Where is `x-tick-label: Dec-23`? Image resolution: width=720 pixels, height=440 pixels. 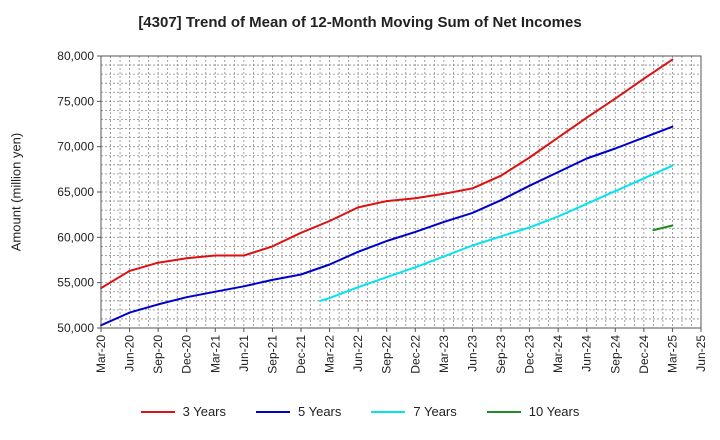
x-tick-label: Dec-23 is located at coordinates (530, 354).